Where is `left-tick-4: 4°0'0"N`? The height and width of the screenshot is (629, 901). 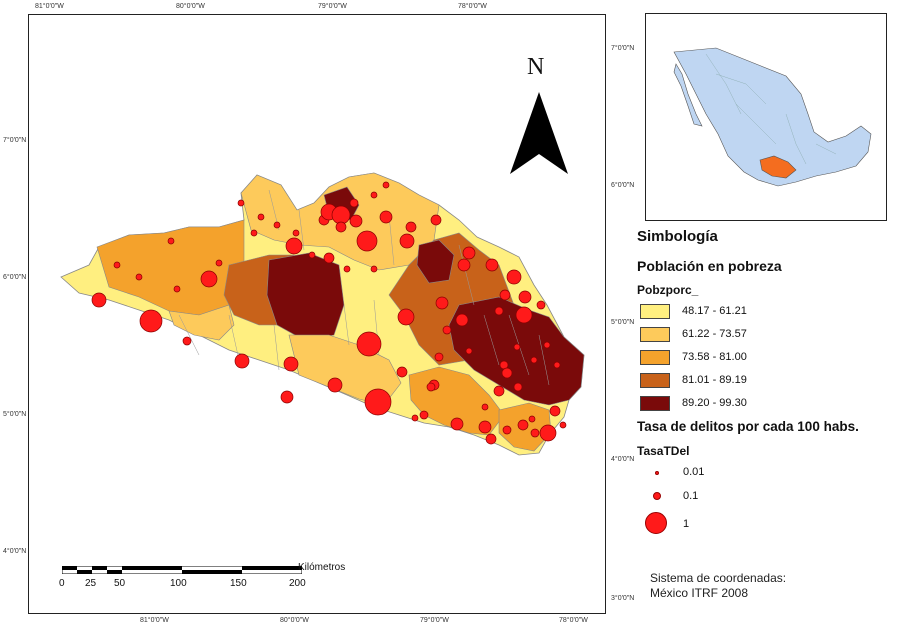 left-tick-4: 4°0'0"N is located at coordinates (15, 551).